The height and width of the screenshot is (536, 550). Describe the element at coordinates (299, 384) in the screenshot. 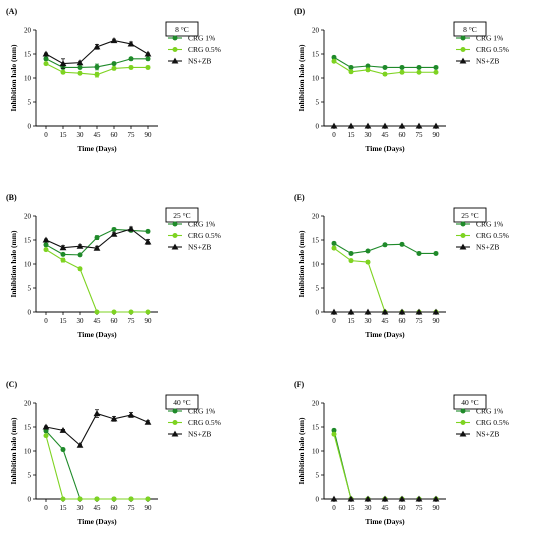

I see `panel-label: (F)` at that location.